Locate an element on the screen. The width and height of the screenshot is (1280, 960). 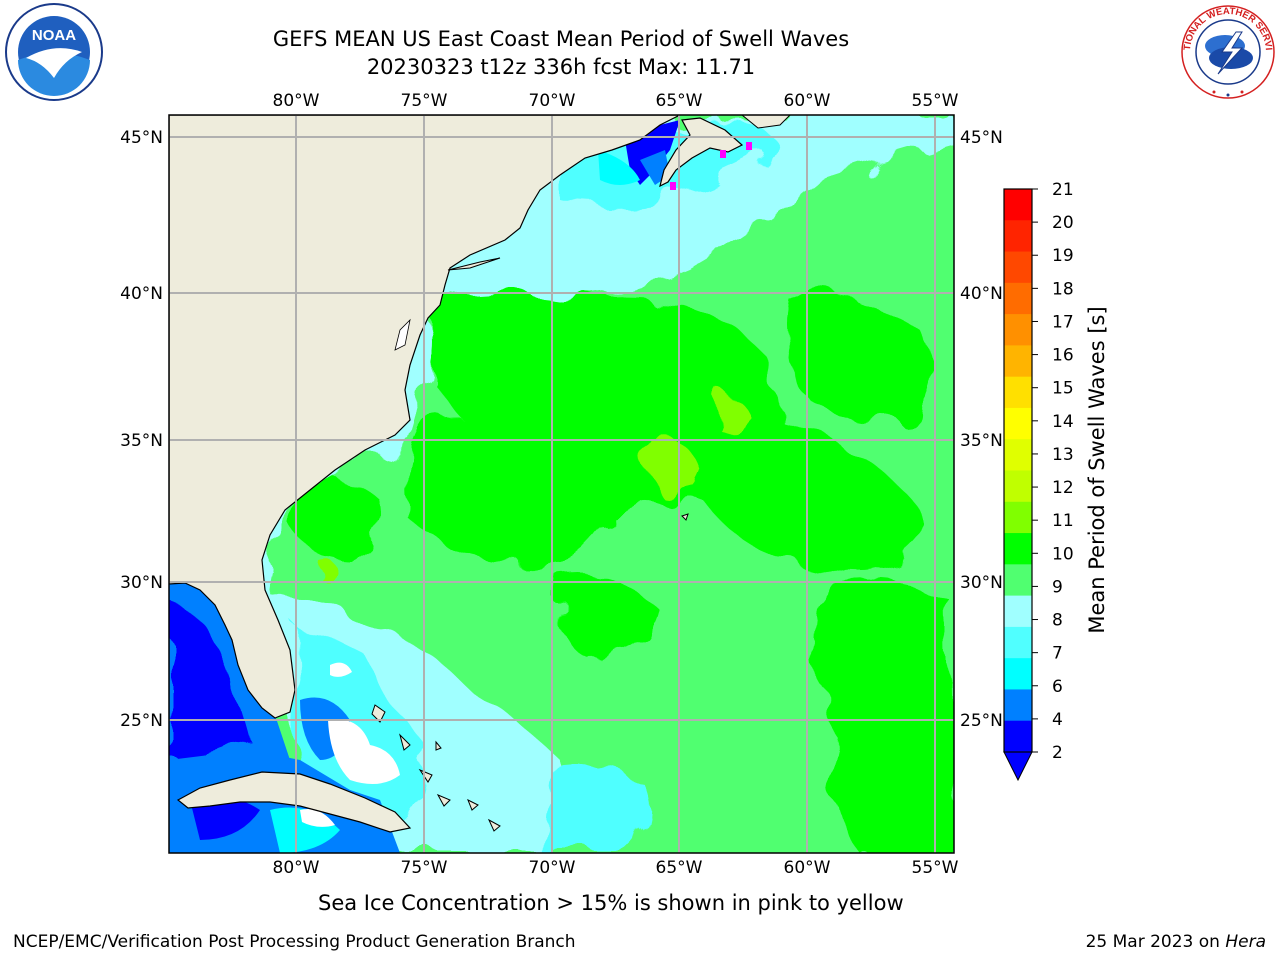
colorbar-tick-label: 20 is located at coordinates (1063, 223).